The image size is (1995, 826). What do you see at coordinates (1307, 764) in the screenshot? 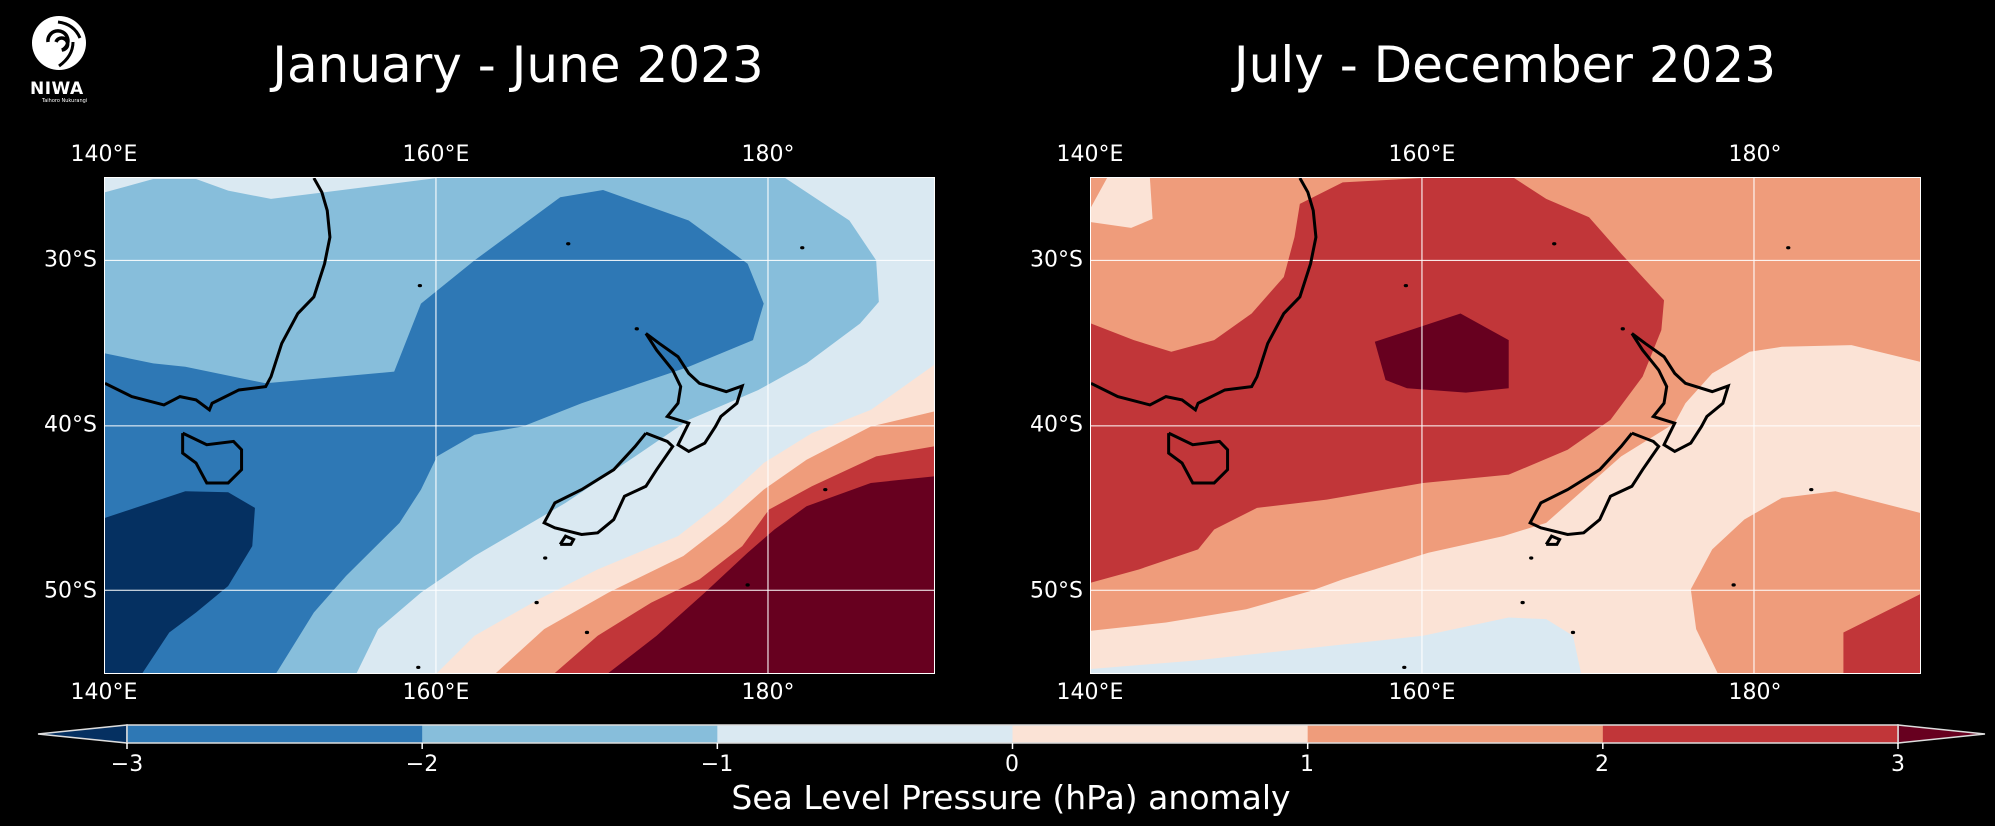
I see `colorbar-tick: 1` at bounding box center [1307, 764].